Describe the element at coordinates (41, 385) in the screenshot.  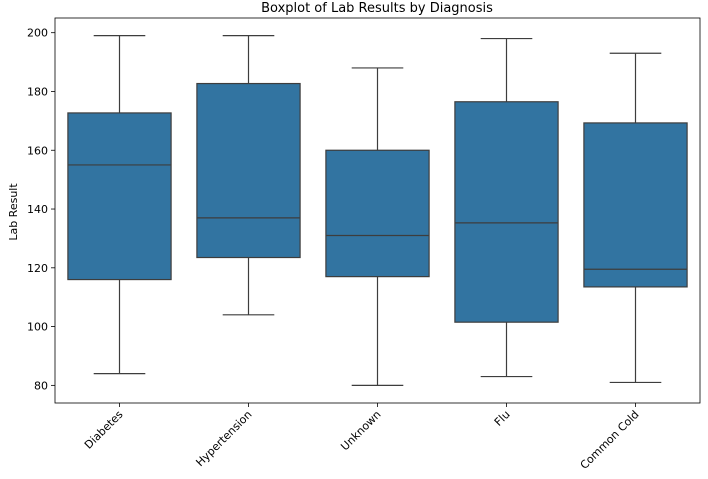
I see `y-tick-label: 80` at that location.